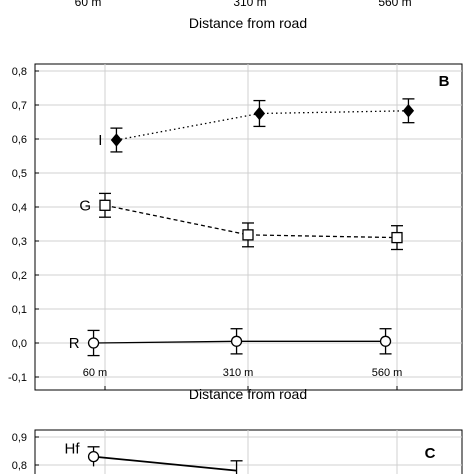 The image size is (474, 474). I want to click on y-tick-label: 0,9, so click(19, 438).